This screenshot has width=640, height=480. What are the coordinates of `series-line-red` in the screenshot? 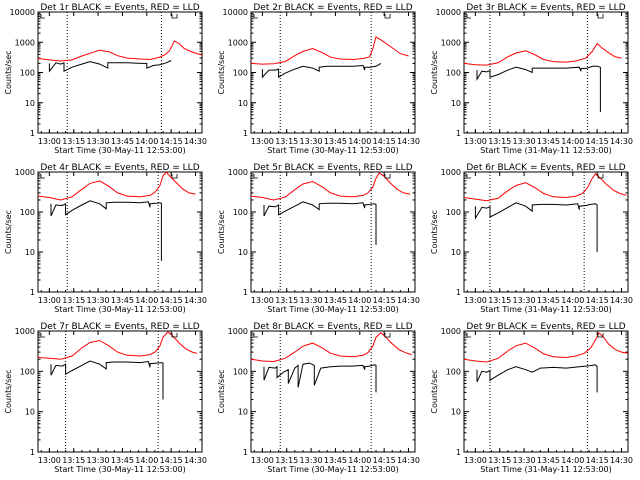 It's located at (330, 50).